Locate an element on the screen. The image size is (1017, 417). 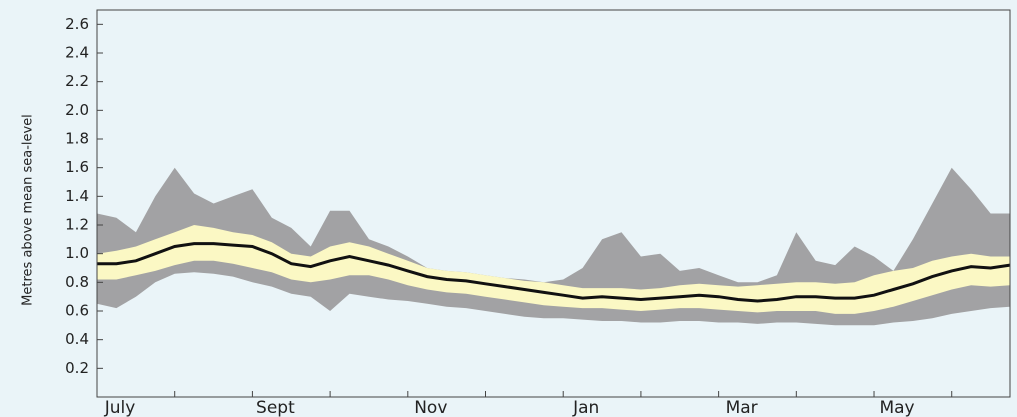
x-tick-label: July is located at coordinates (120, 407).